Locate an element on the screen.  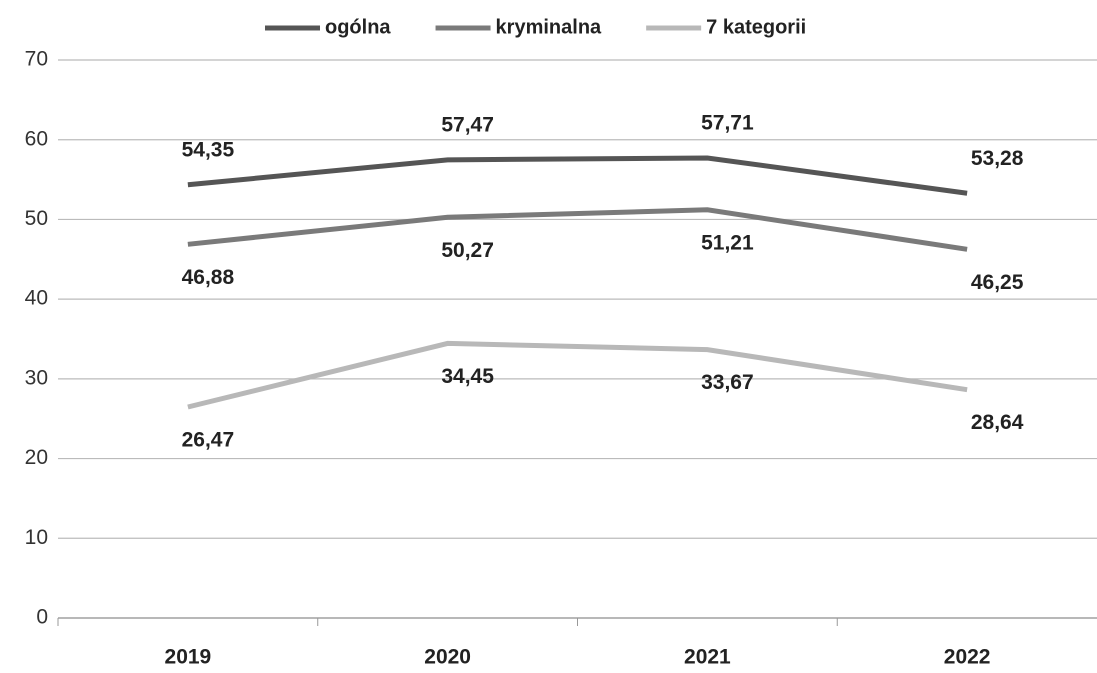
data-label: 54,35 is located at coordinates (208, 149).